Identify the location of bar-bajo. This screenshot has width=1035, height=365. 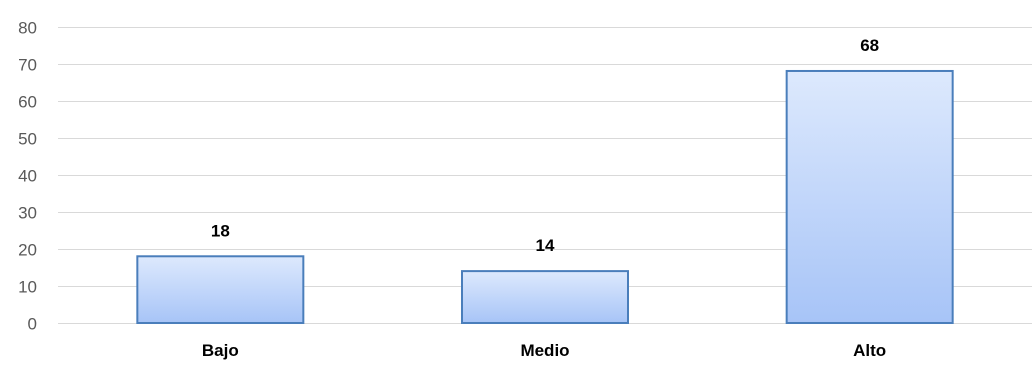
(220, 290).